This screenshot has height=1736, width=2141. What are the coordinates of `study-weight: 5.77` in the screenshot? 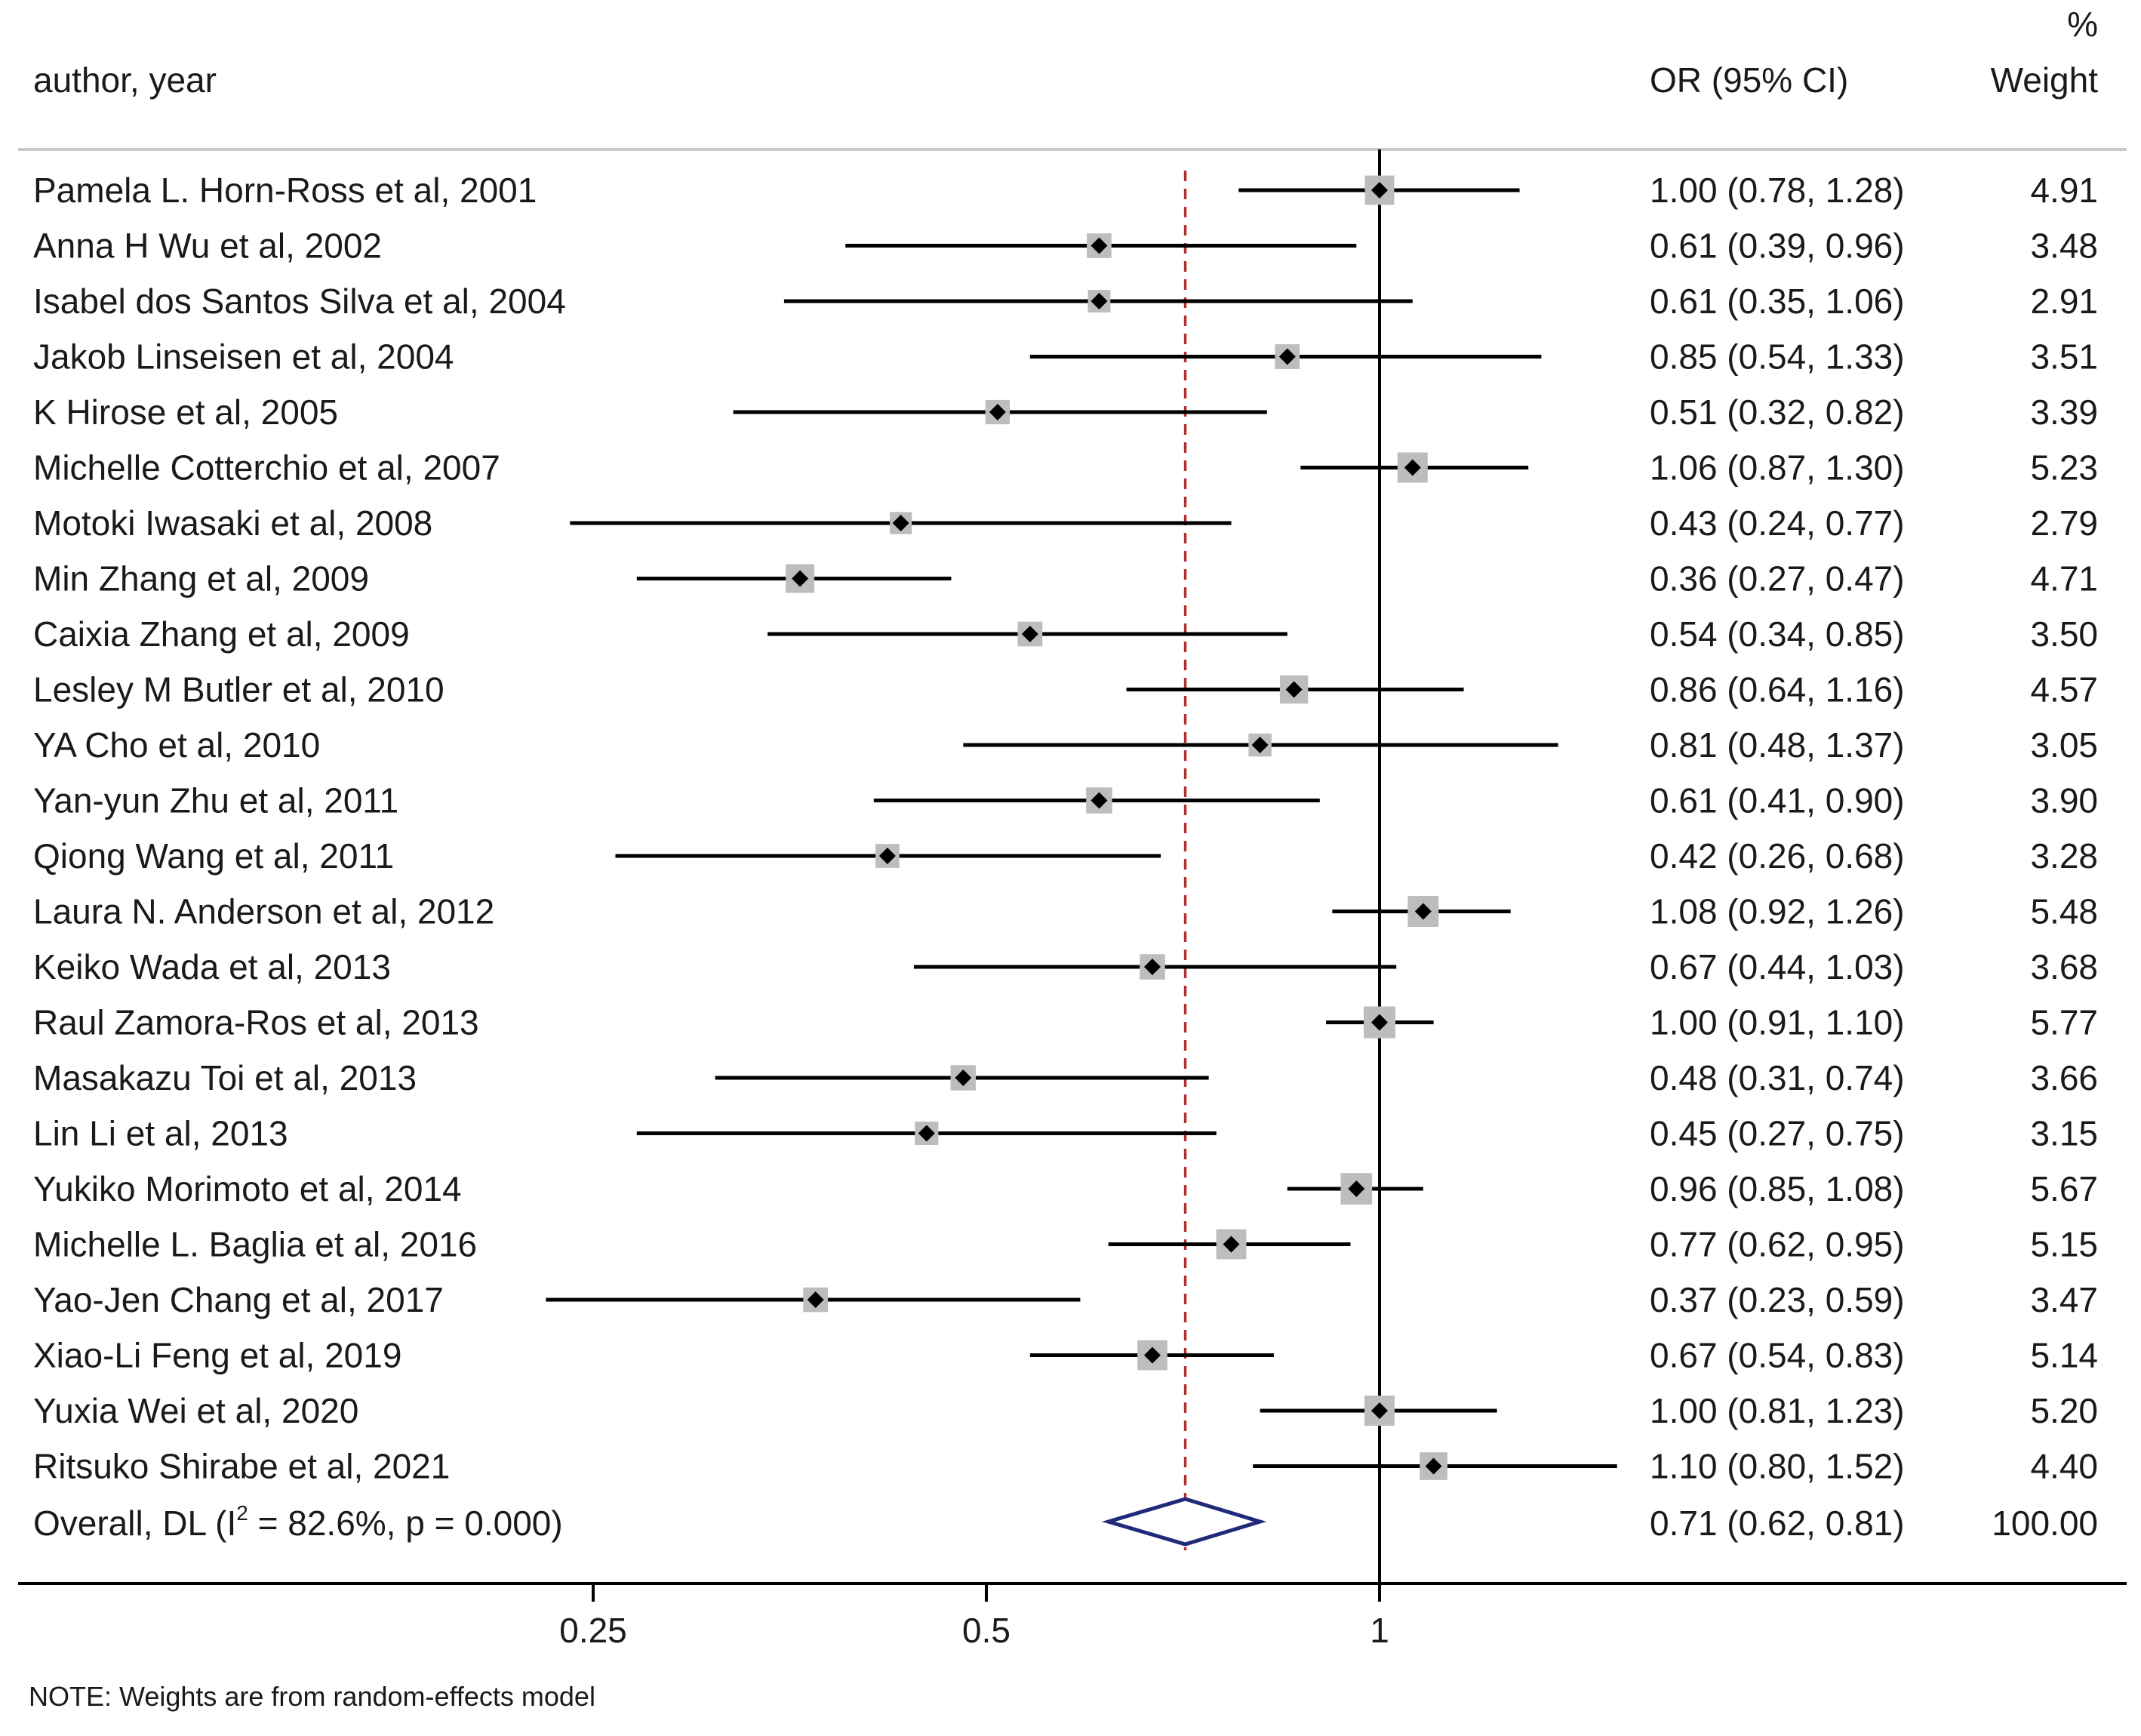 It's located at (2064, 1023).